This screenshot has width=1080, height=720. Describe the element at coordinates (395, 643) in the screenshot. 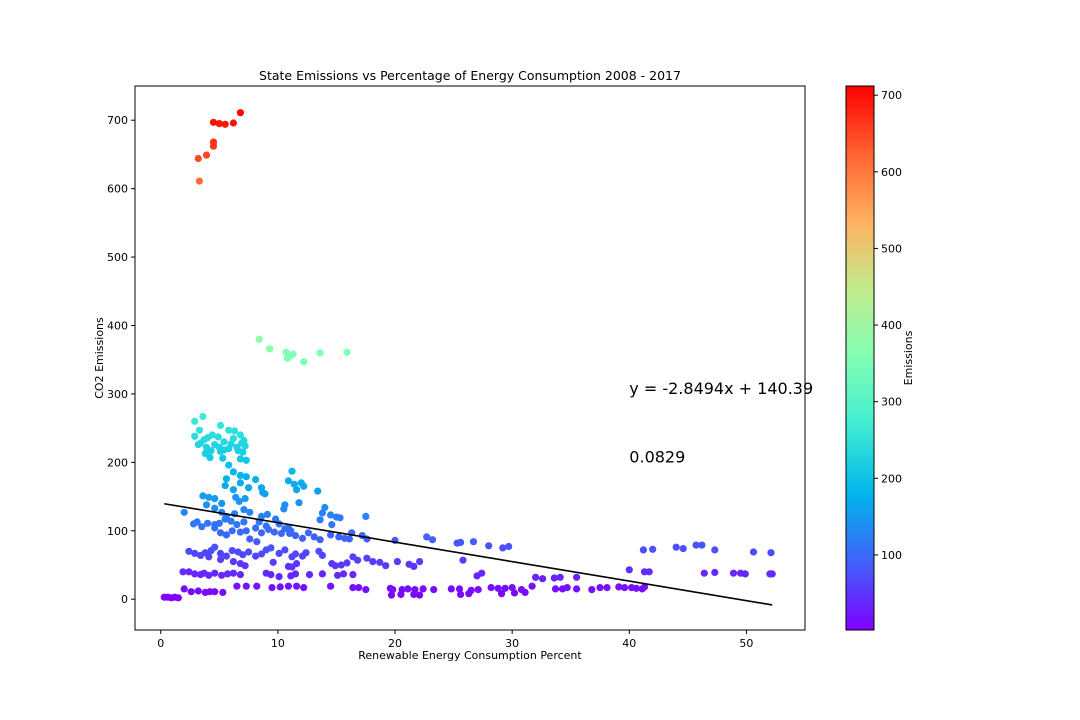

I see `x-tick-label: 20` at that location.